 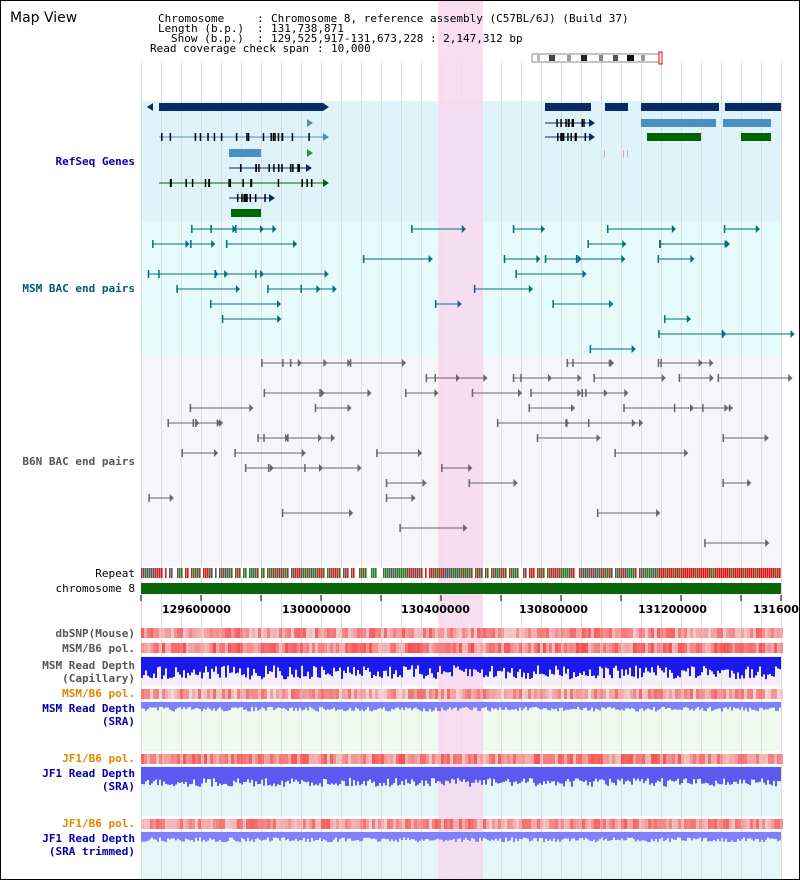 I want to click on track-label-repeat: Repeat, so click(x=115, y=573).